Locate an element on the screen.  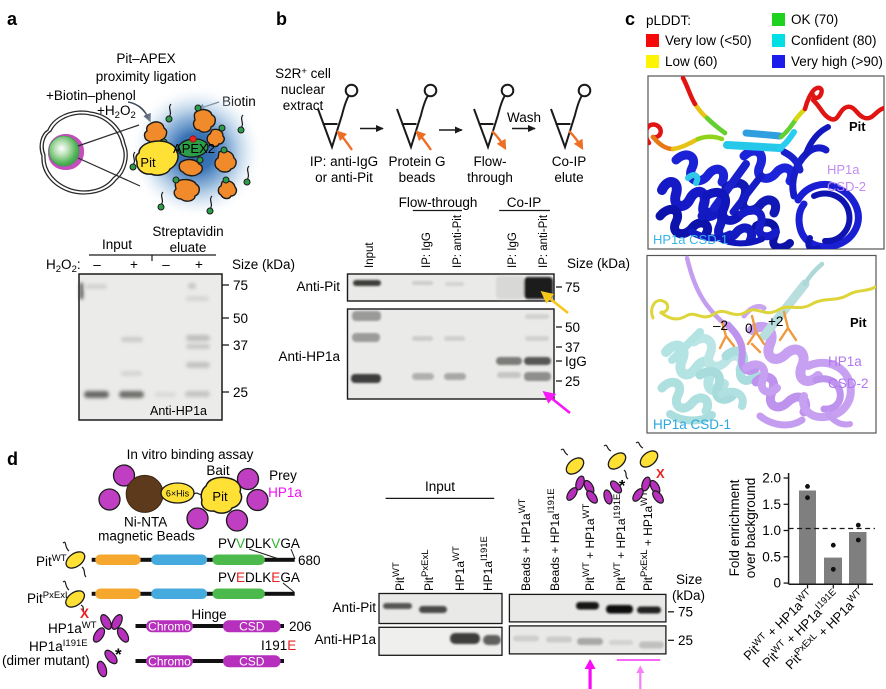
svg-text: Wash is located at coordinates (524, 117).